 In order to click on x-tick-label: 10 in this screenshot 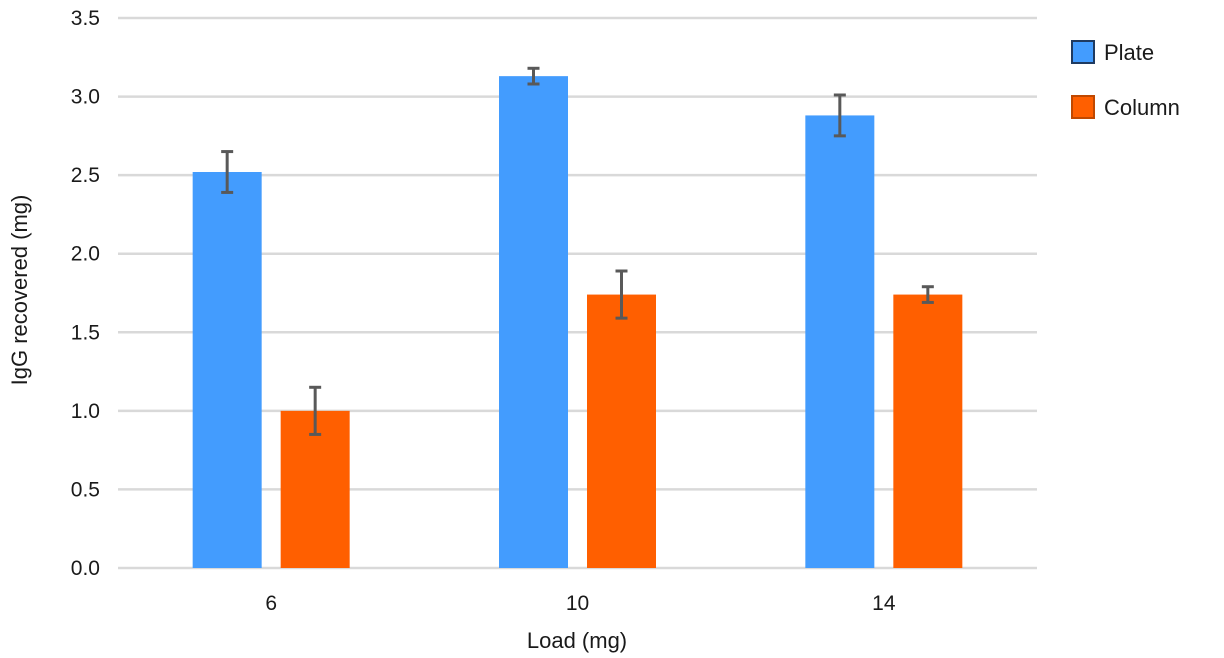, I will do `click(577, 603)`.